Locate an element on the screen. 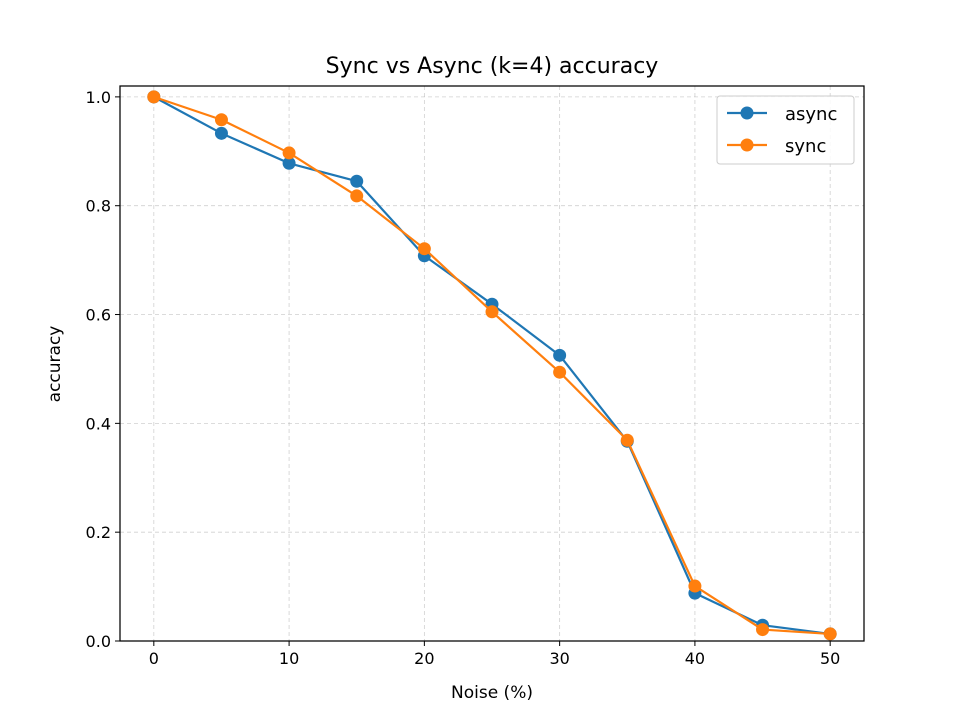  y-tick-label: 0.8 is located at coordinates (98, 206).